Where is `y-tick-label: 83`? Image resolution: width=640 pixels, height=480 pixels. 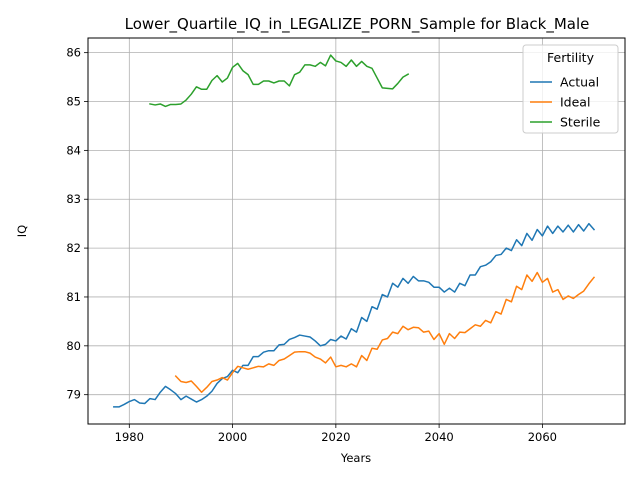 y-tick-label: 83 is located at coordinates (73, 199).